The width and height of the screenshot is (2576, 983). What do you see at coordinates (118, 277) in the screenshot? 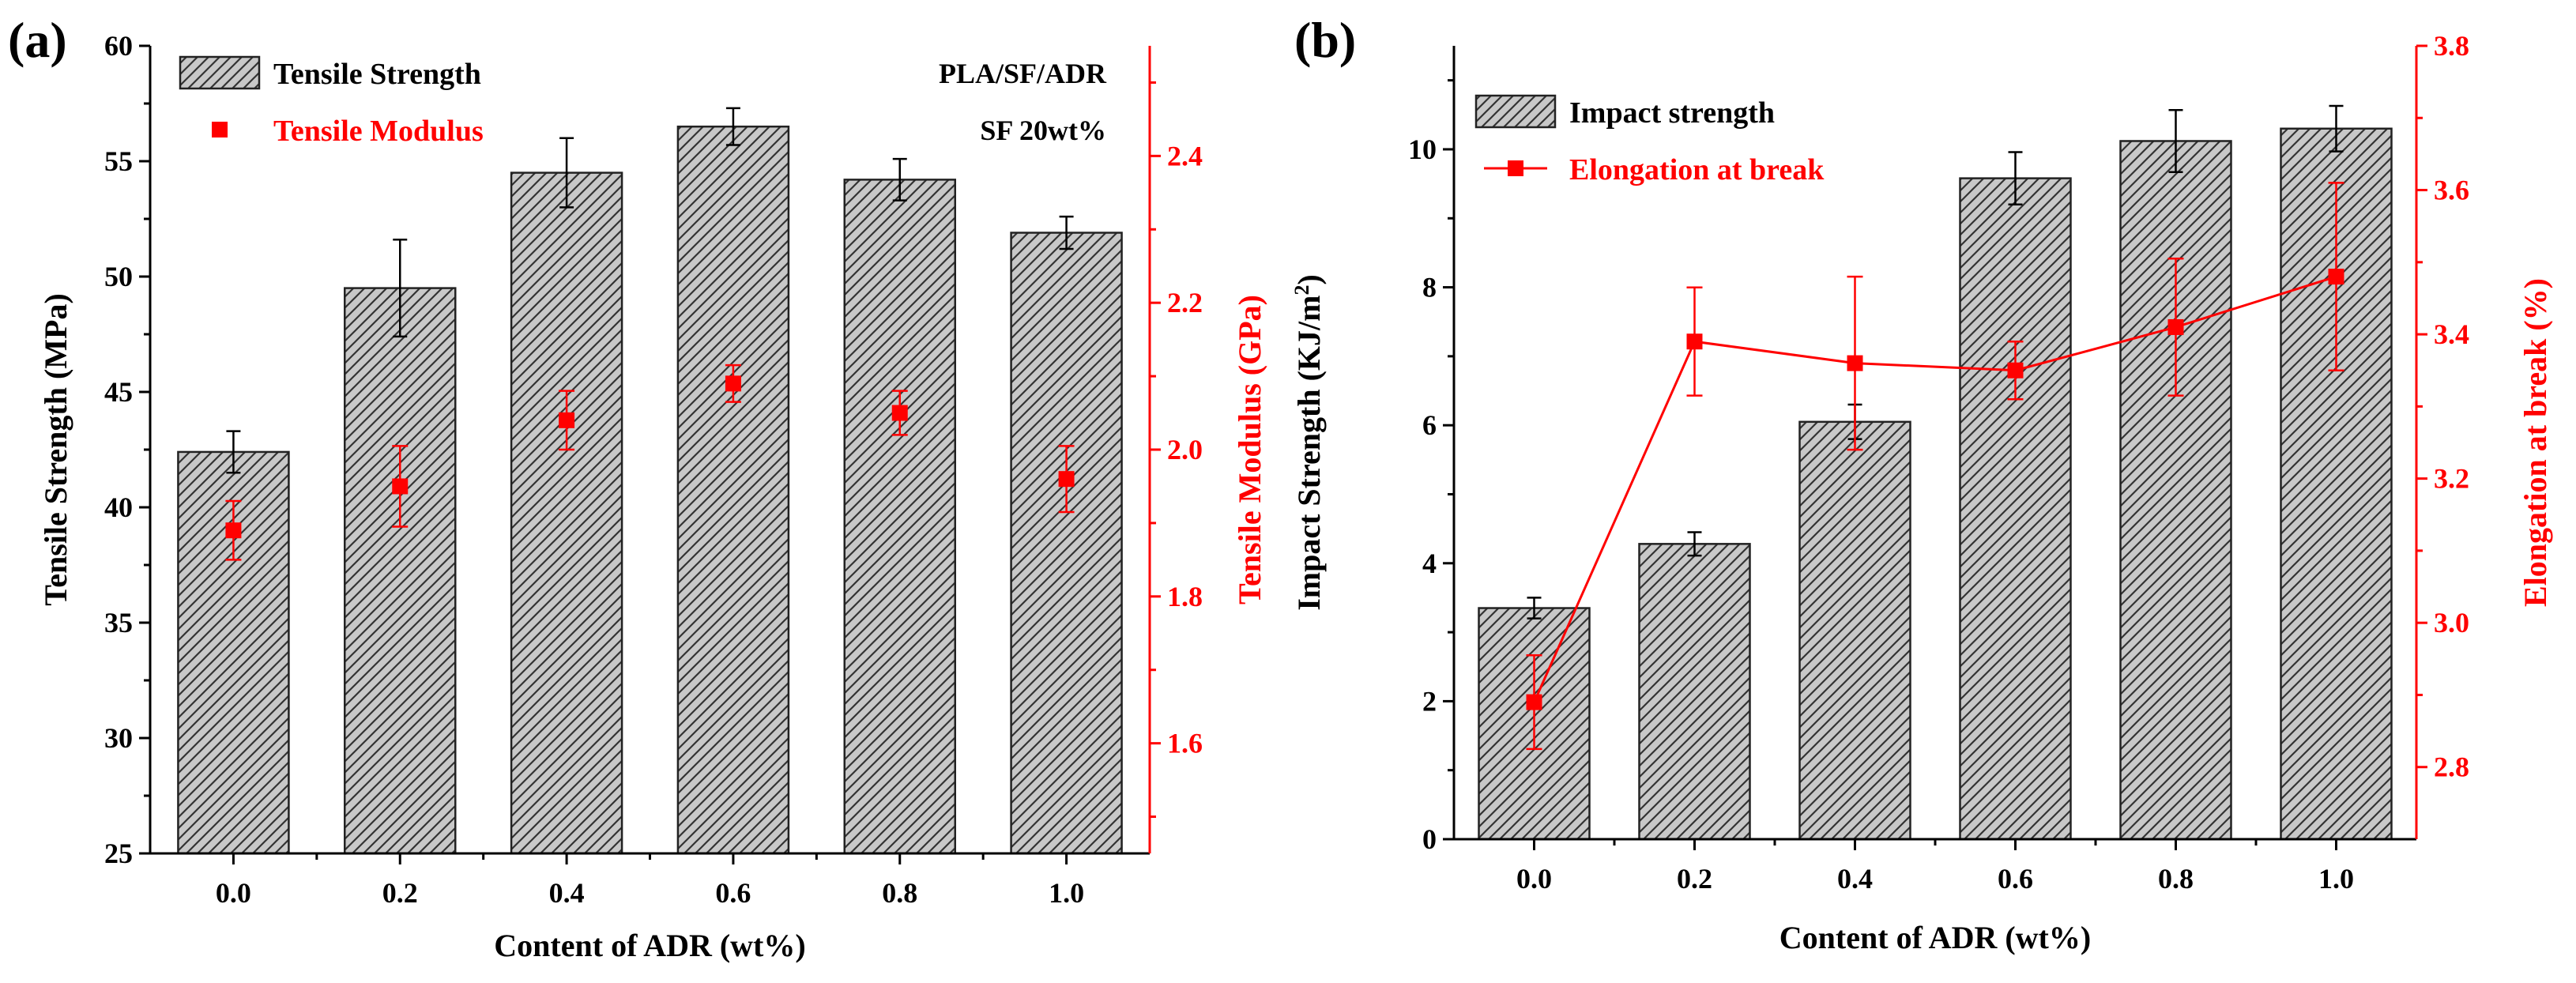
I see `y-tick-label: 50` at bounding box center [118, 277].